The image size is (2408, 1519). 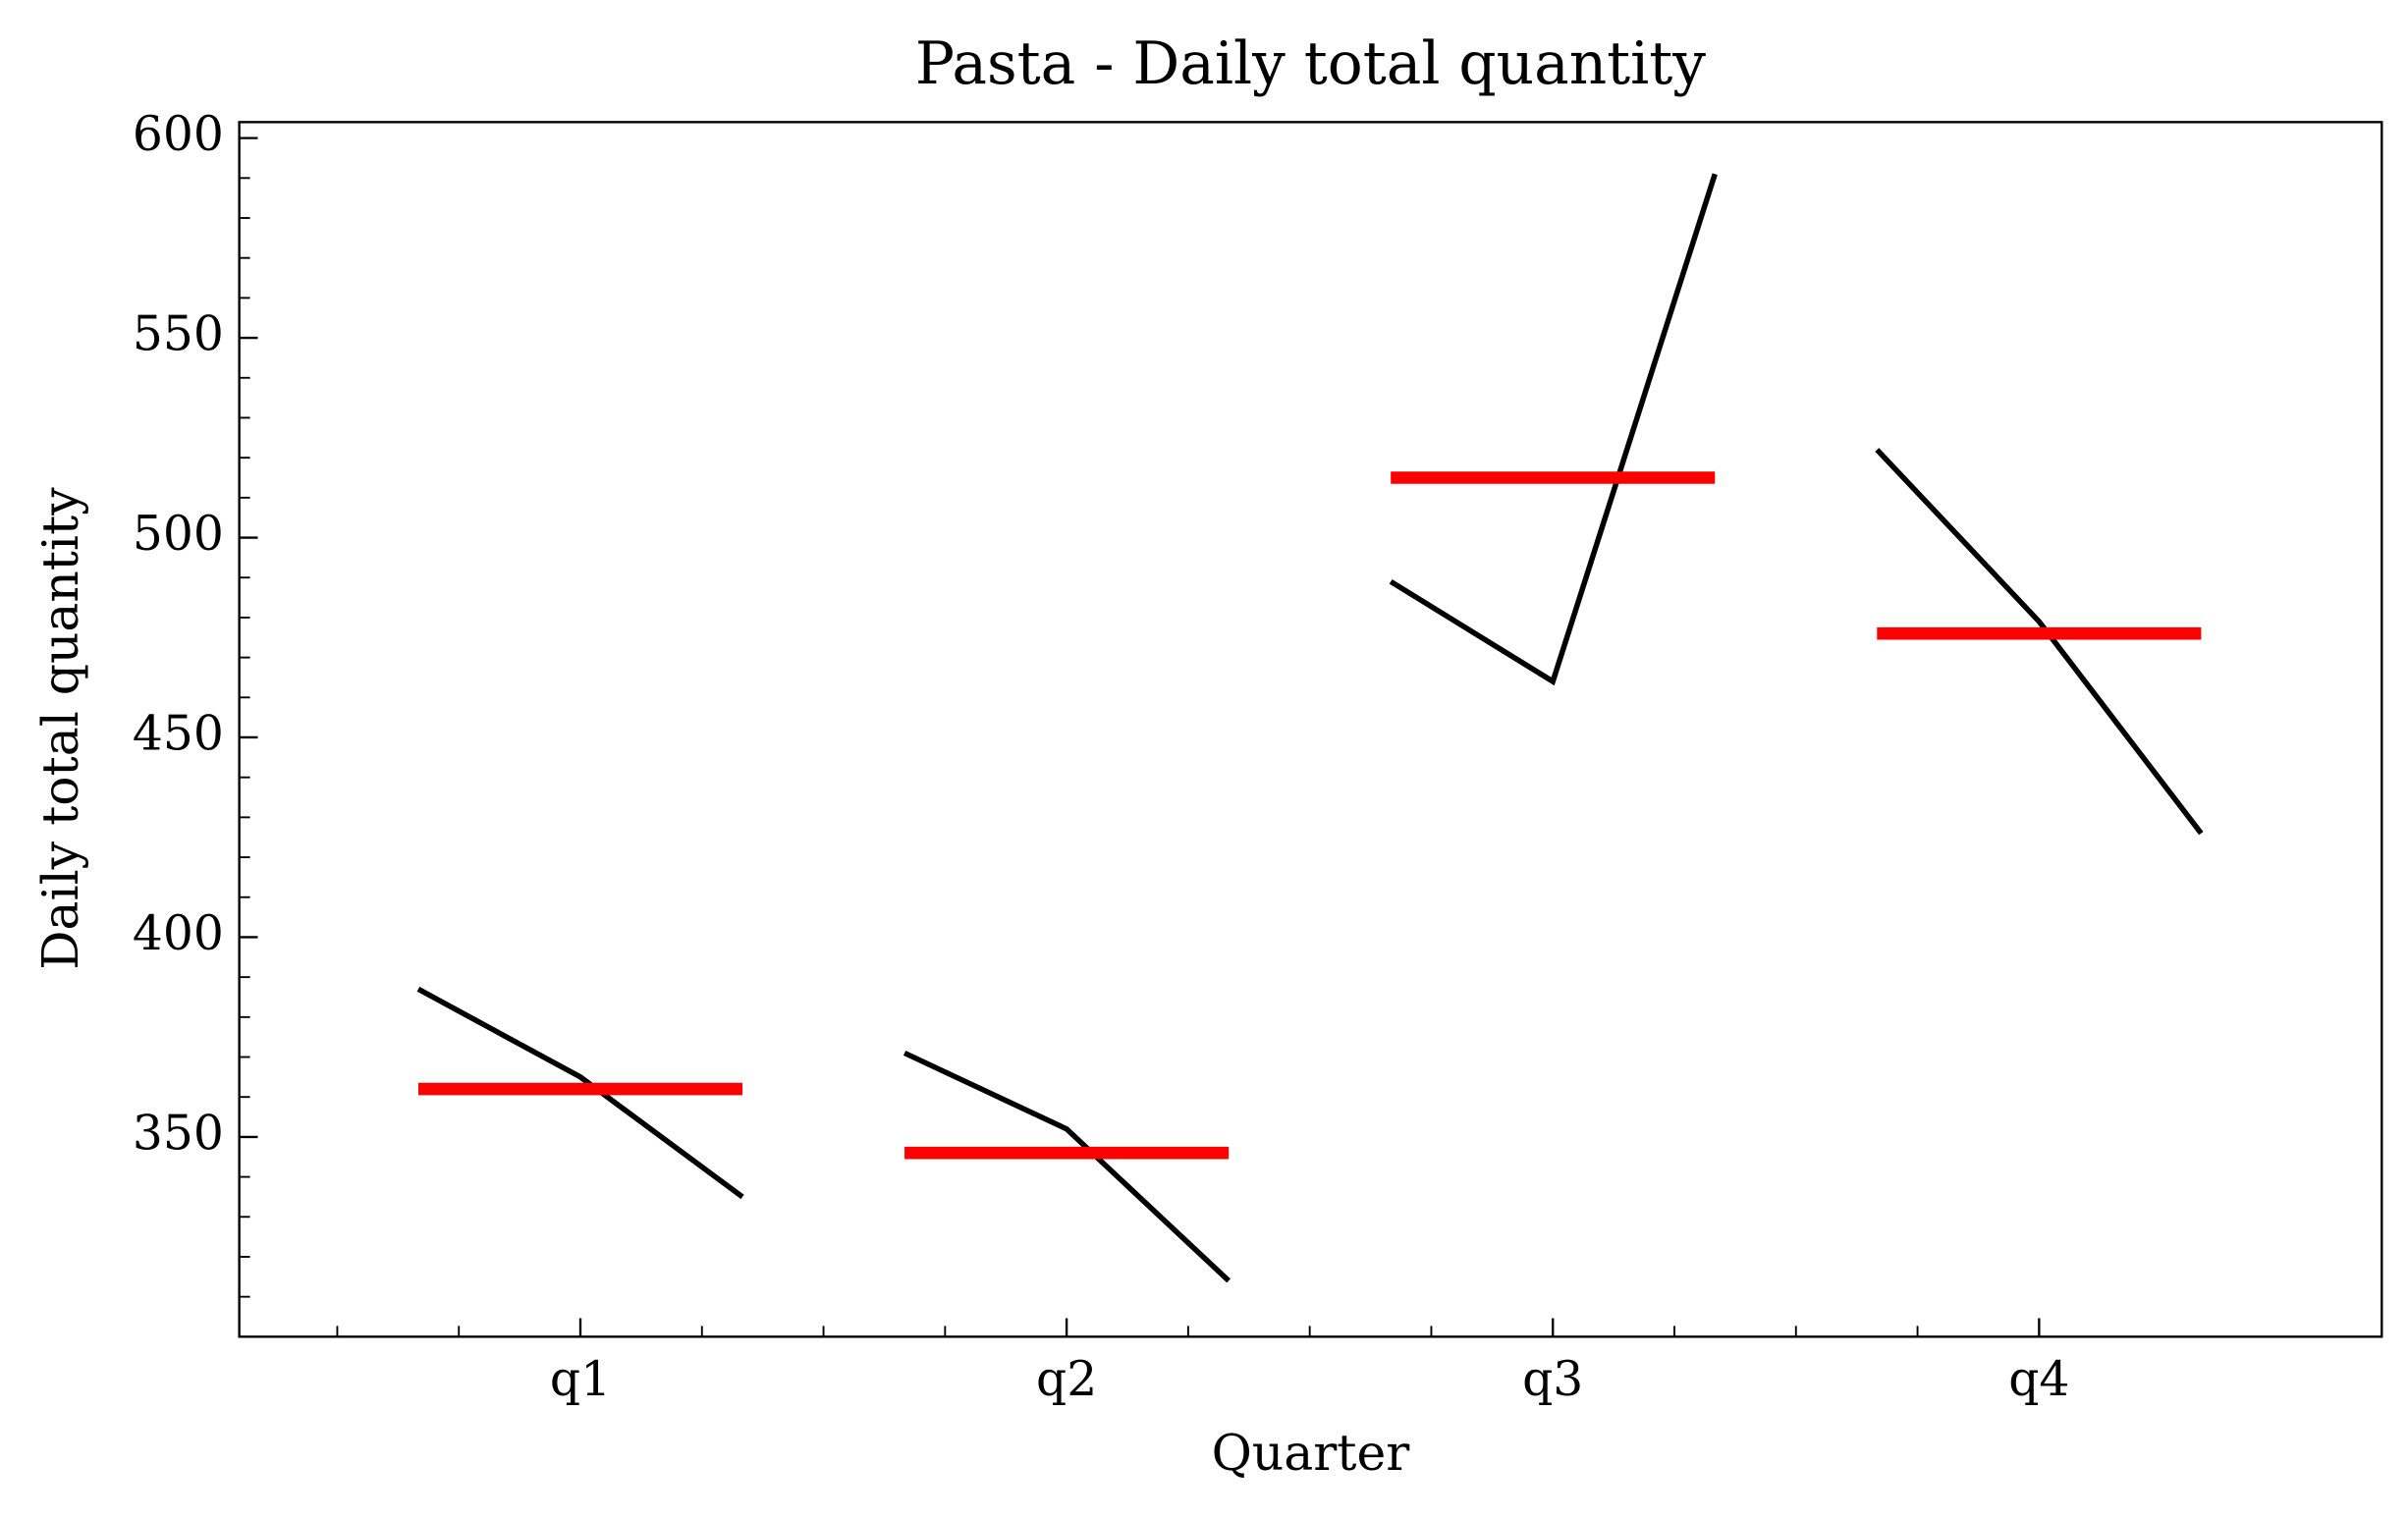 What do you see at coordinates (178, 733) in the screenshot?
I see `y-tick-label: 450` at bounding box center [178, 733].